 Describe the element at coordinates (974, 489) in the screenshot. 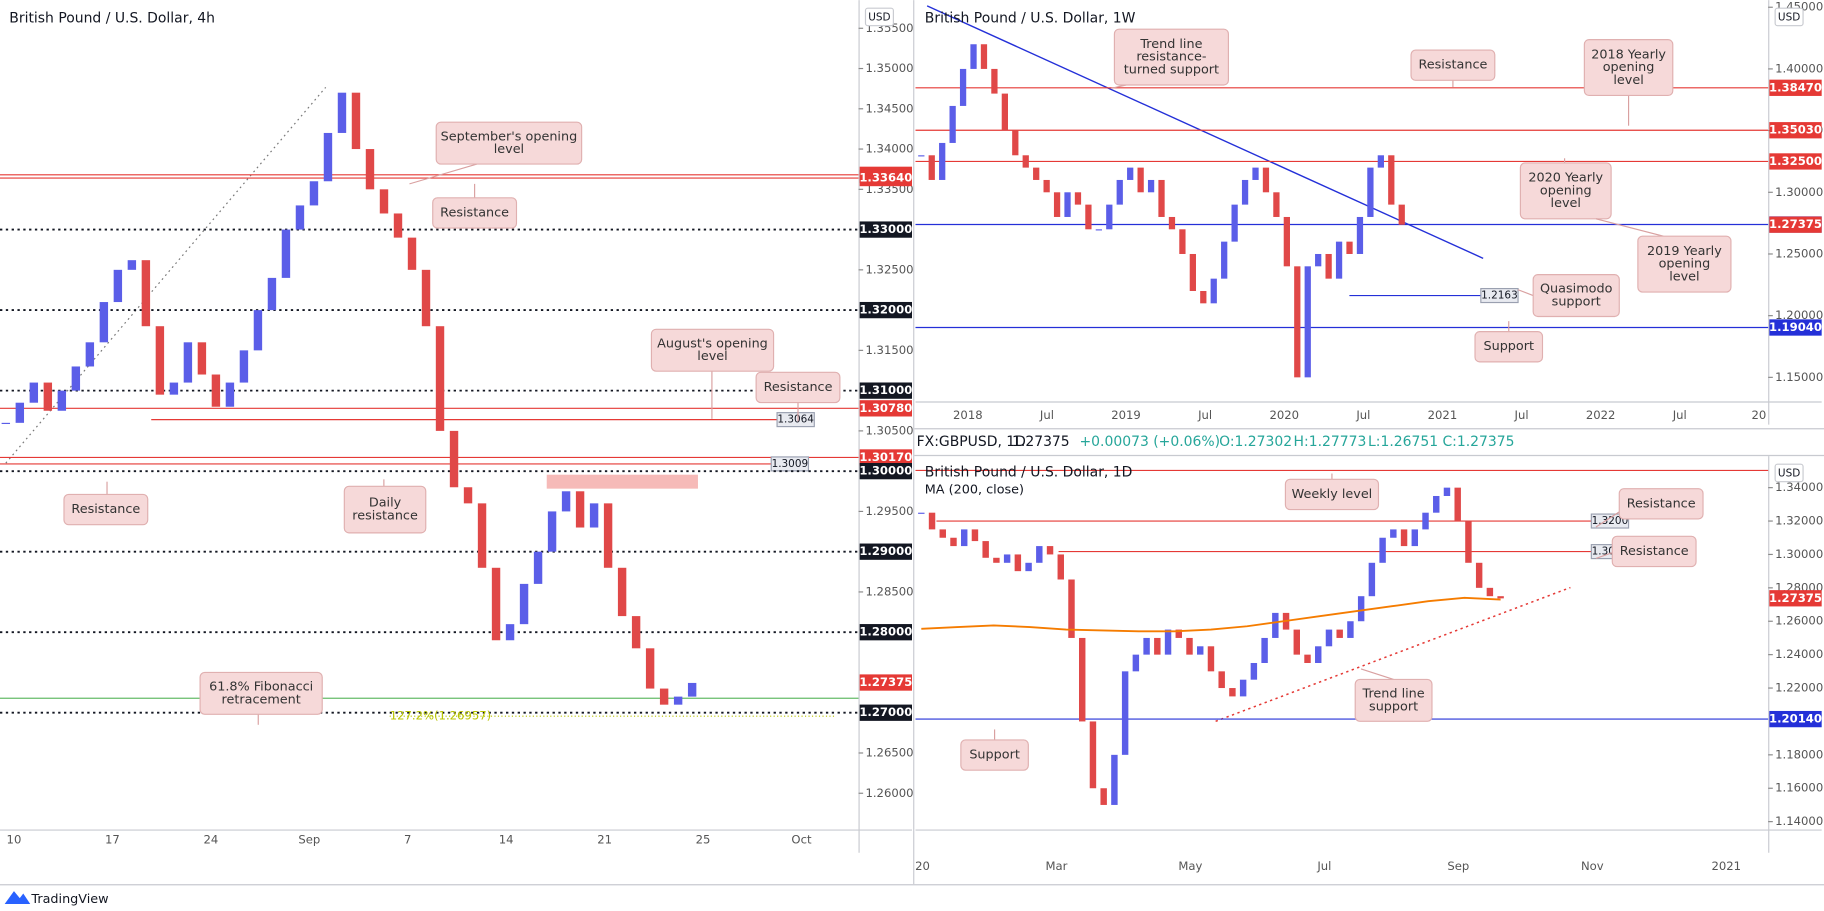

I see `indicator-label: MA (200, close)` at that location.